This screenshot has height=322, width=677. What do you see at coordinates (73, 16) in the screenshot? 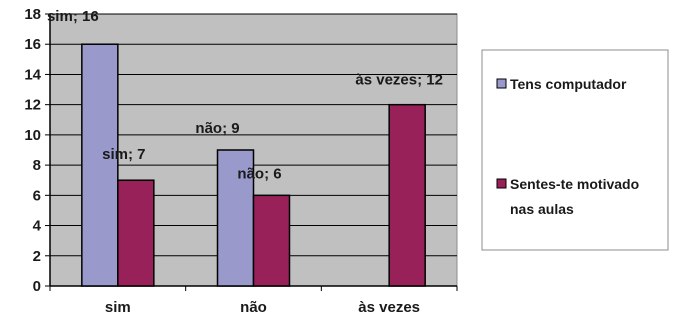
I see `data-label: sim; 16` at bounding box center [73, 16].